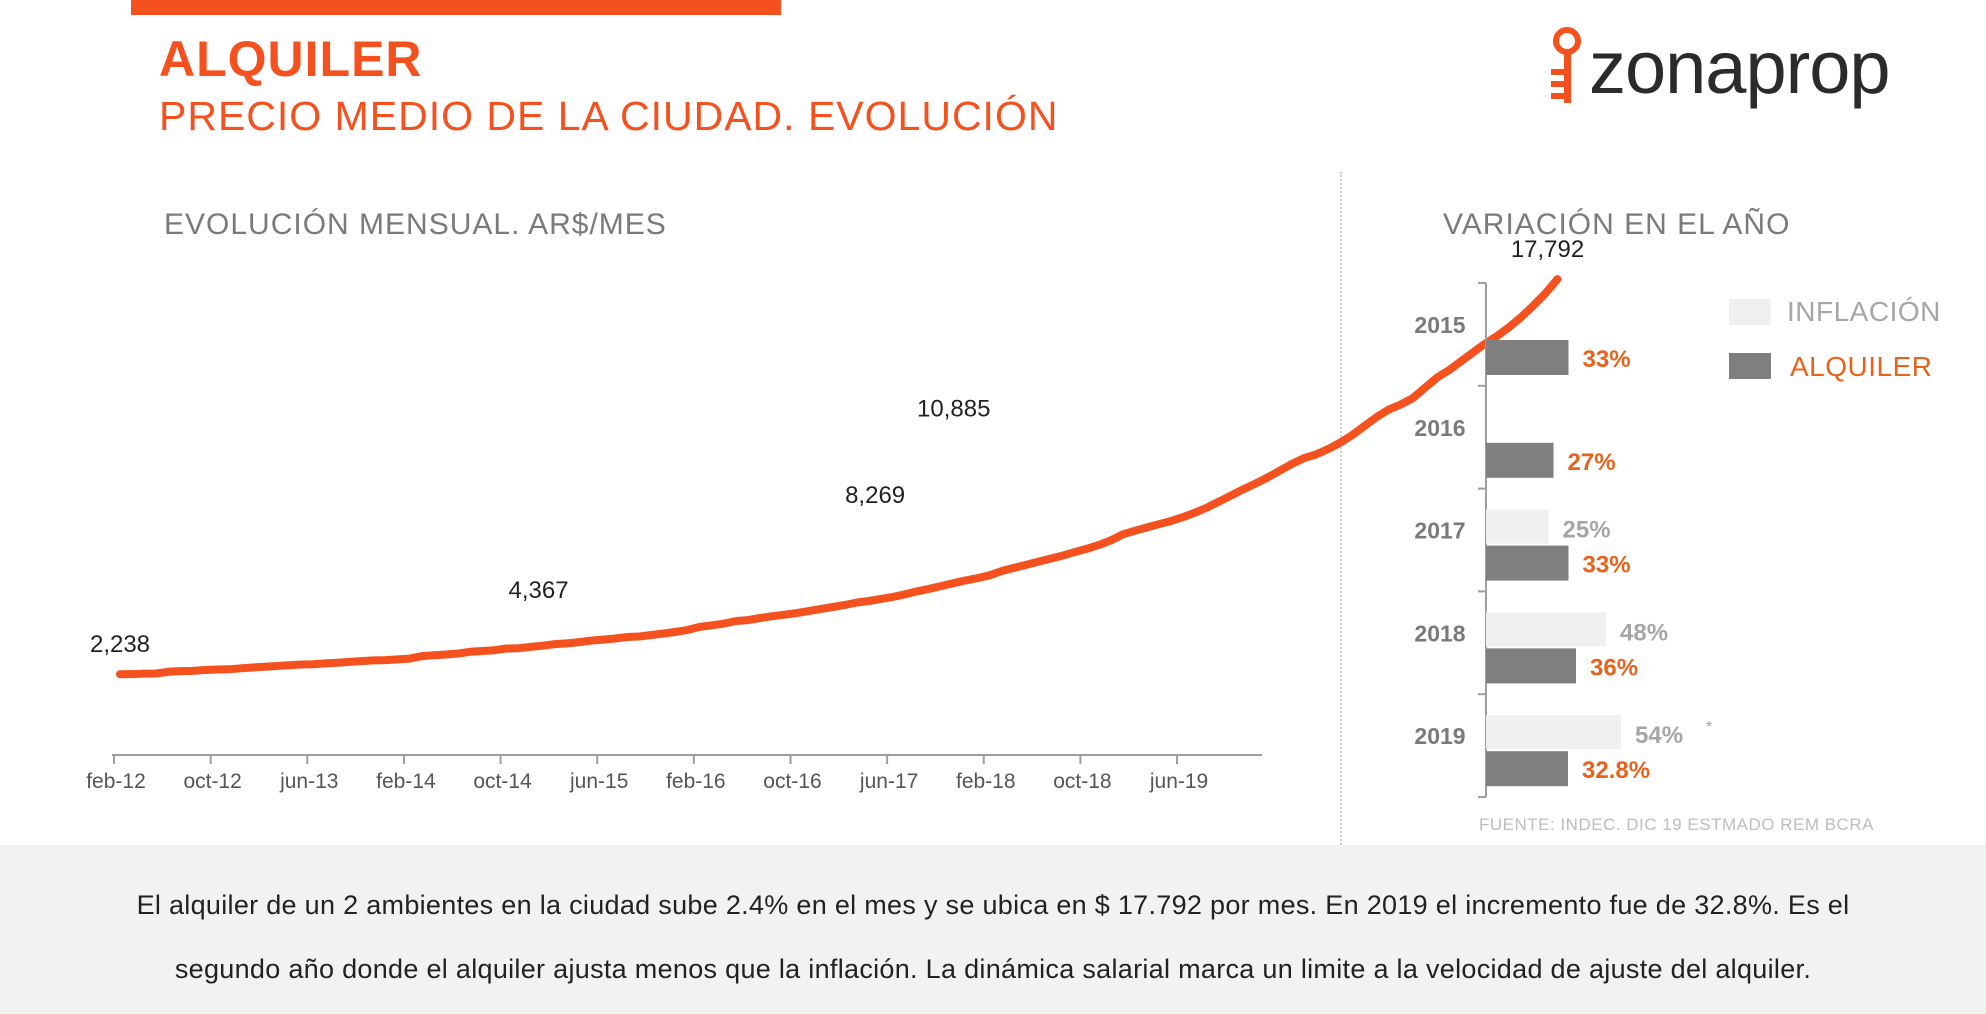 The height and width of the screenshot is (1014, 1986). What do you see at coordinates (1617, 224) in the screenshot?
I see `bar-chart-title: VARIACIÓN EN EL AÑO` at bounding box center [1617, 224].